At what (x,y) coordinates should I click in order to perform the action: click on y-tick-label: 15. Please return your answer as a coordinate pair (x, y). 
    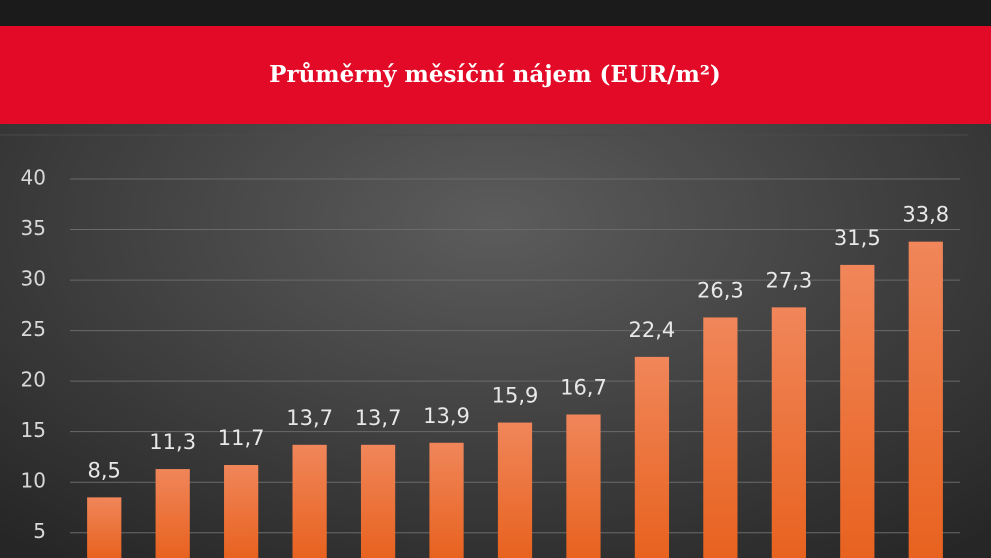
    Looking at the image, I should click on (33, 430).